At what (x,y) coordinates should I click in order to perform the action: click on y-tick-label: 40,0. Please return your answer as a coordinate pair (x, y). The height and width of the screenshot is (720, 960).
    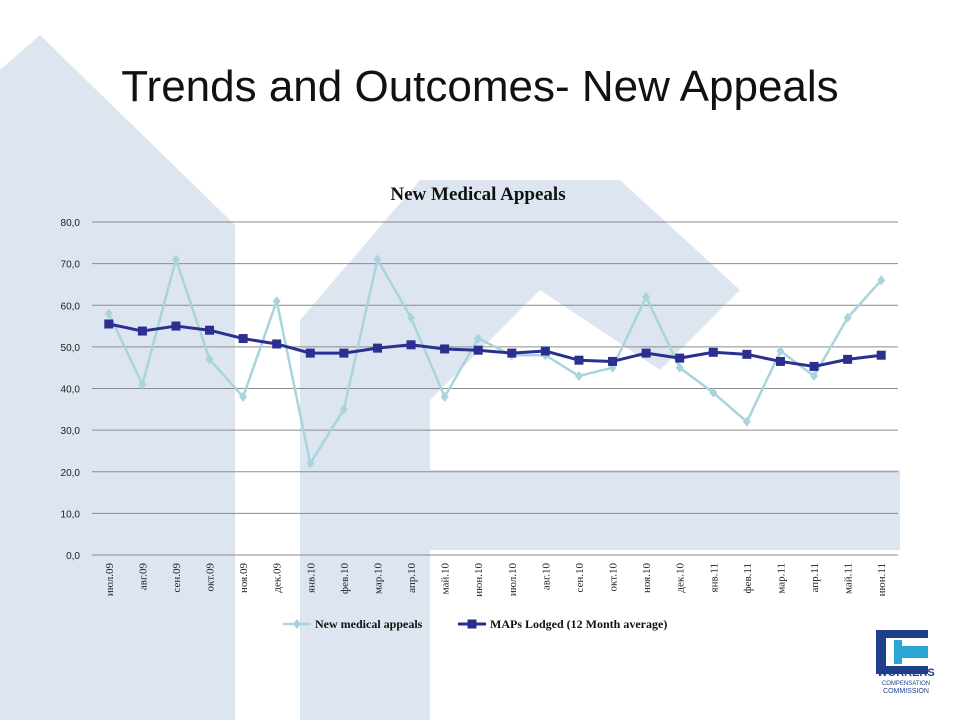
    Looking at the image, I should click on (71, 390).